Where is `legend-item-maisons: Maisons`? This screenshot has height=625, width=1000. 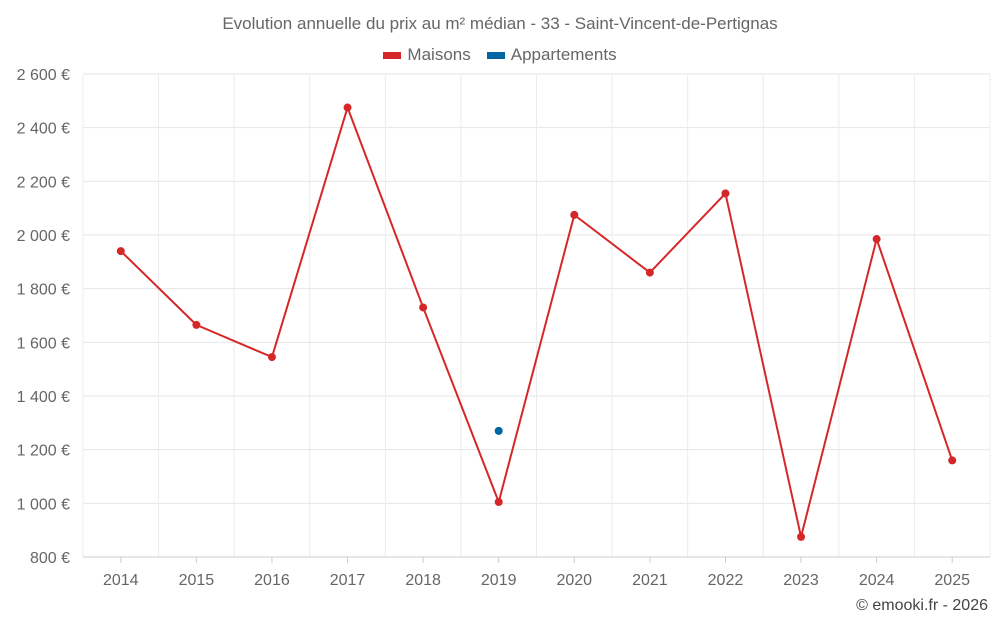 legend-item-maisons: Maisons is located at coordinates (427, 55).